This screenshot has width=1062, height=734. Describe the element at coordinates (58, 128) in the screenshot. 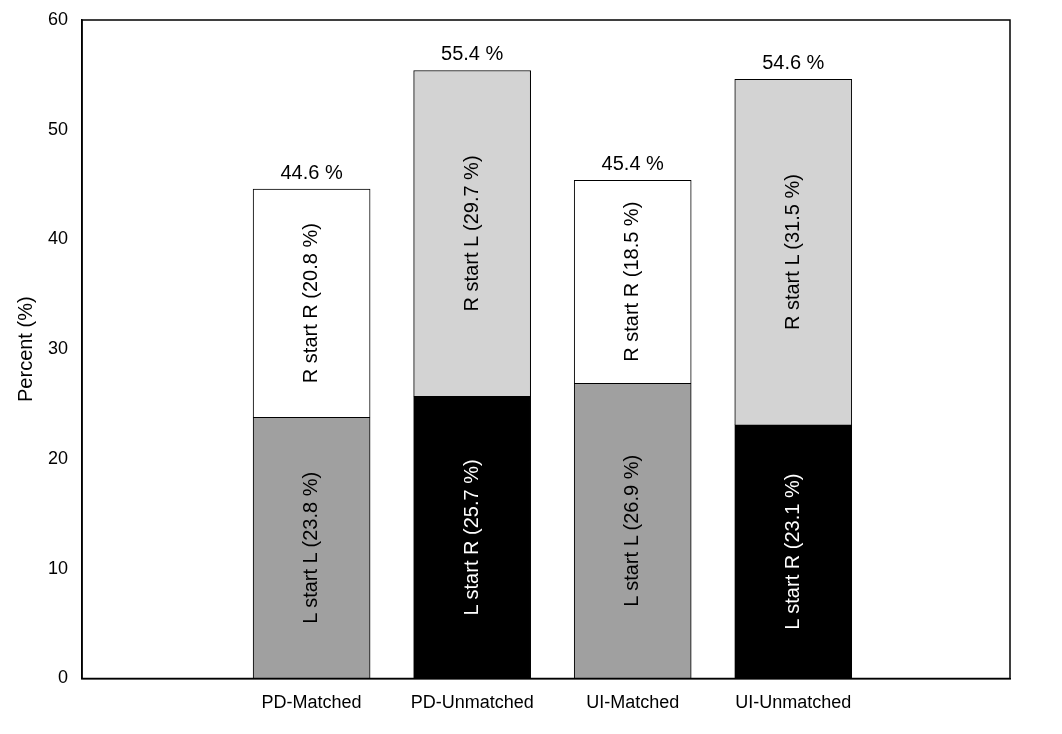

I see `y-tick-label: 50` at that location.